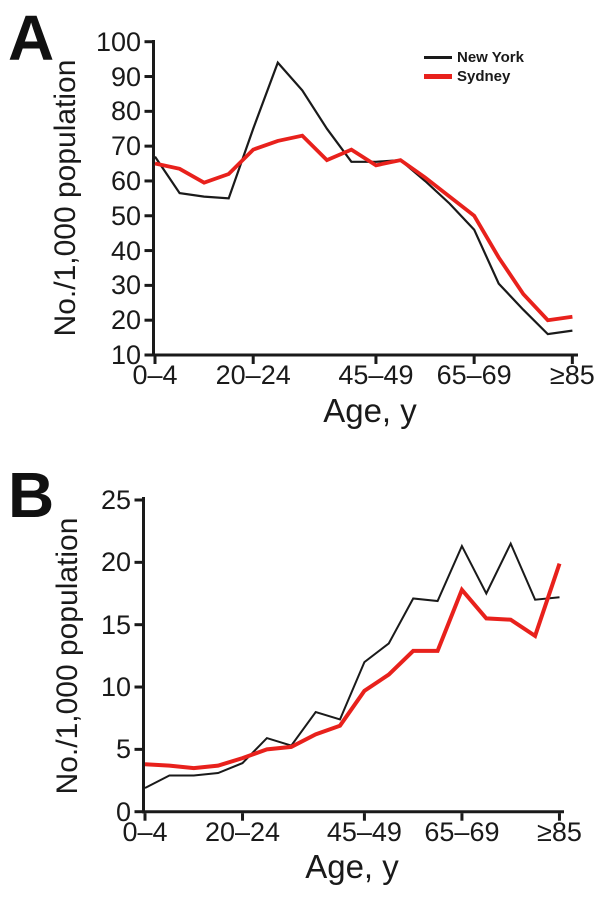 This screenshot has height=912, width=600. I want to click on panel-a-line-sydney, so click(363, 228).